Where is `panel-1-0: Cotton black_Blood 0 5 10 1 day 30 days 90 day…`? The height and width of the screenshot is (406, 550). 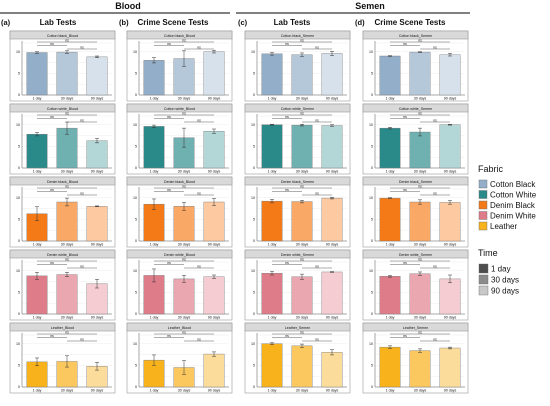
panel-1-0: Cotton black_Blood 0 5 10 1 day 30 days 90 day… is located at coordinates (179, 66).